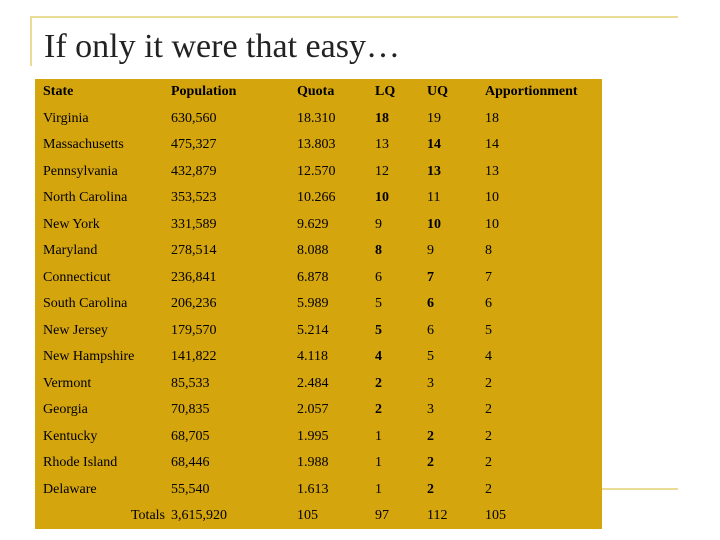 Image resolution: width=720 pixels, height=540 pixels. I want to click on cell-uq: 9, so click(430, 251).